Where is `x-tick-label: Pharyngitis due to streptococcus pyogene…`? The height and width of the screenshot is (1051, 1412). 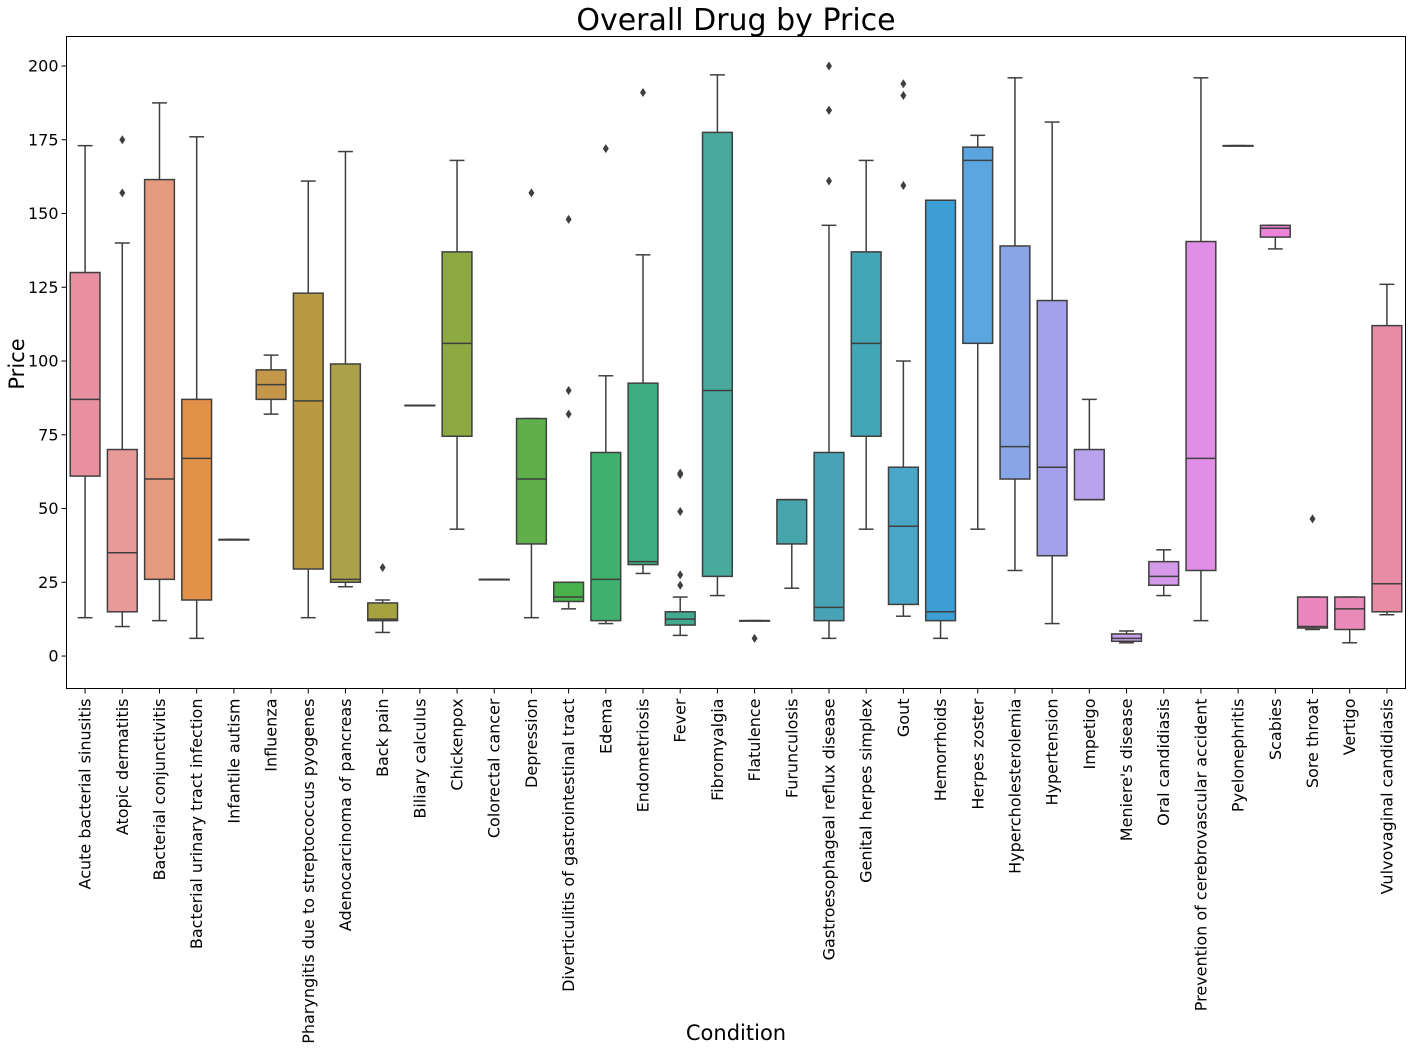 x-tick-label: Pharyngitis due to streptococcus pyogene… is located at coordinates (308, 871).